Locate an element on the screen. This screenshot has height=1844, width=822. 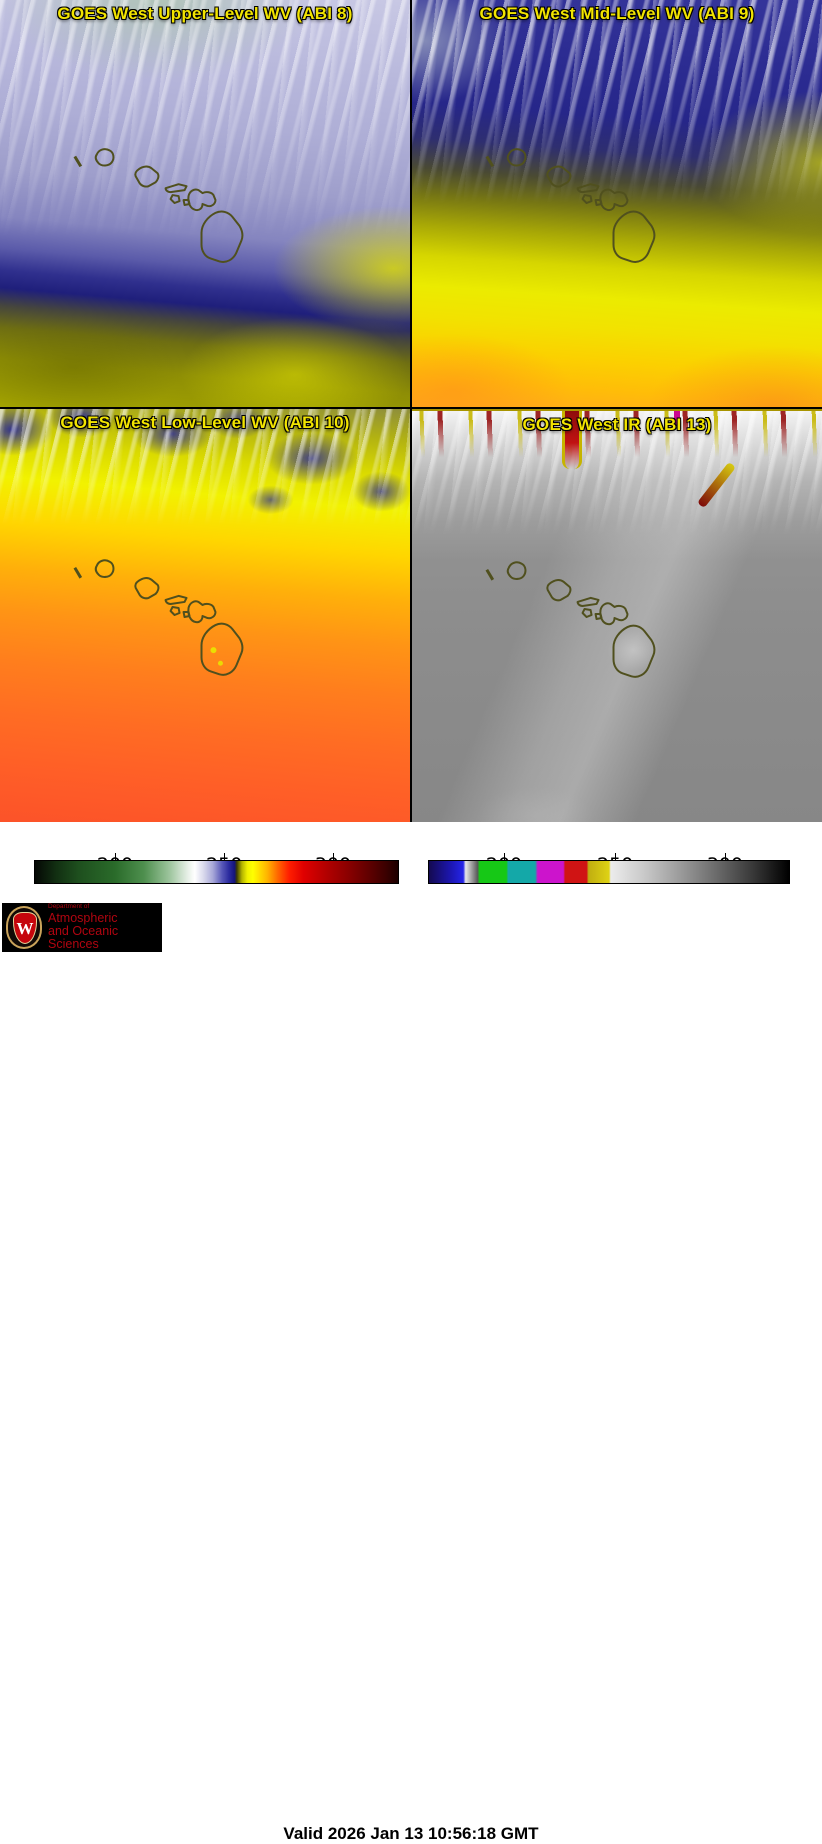
panel-mid-level-wv: GOES West Mid-Level WV (ABI 9) is located at coordinates (617, 203).